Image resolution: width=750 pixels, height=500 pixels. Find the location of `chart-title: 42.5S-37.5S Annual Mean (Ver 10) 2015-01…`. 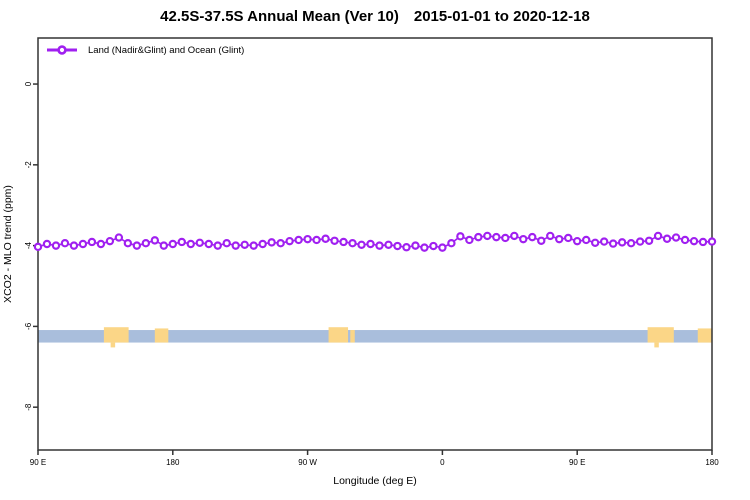

chart-title: 42.5S-37.5S Annual Mean (Ver 10) 2015-01… is located at coordinates (375, 16).